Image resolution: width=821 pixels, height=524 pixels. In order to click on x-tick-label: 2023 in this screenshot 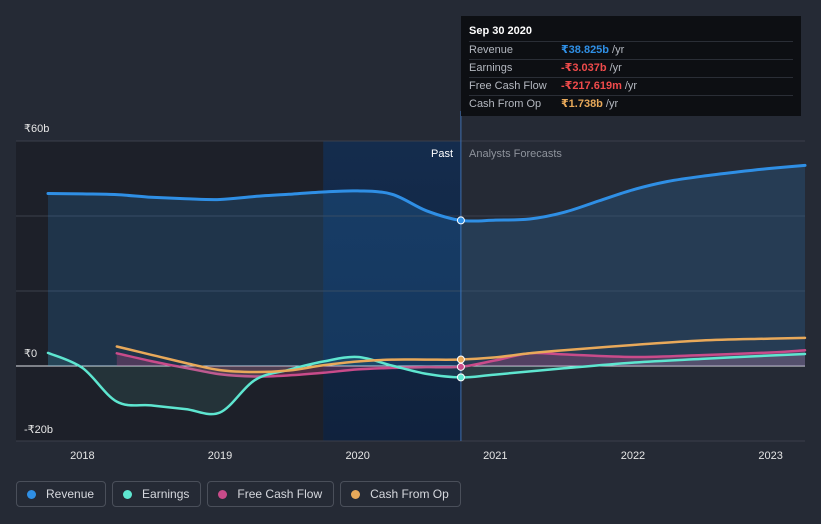, I will do `click(770, 456)`.